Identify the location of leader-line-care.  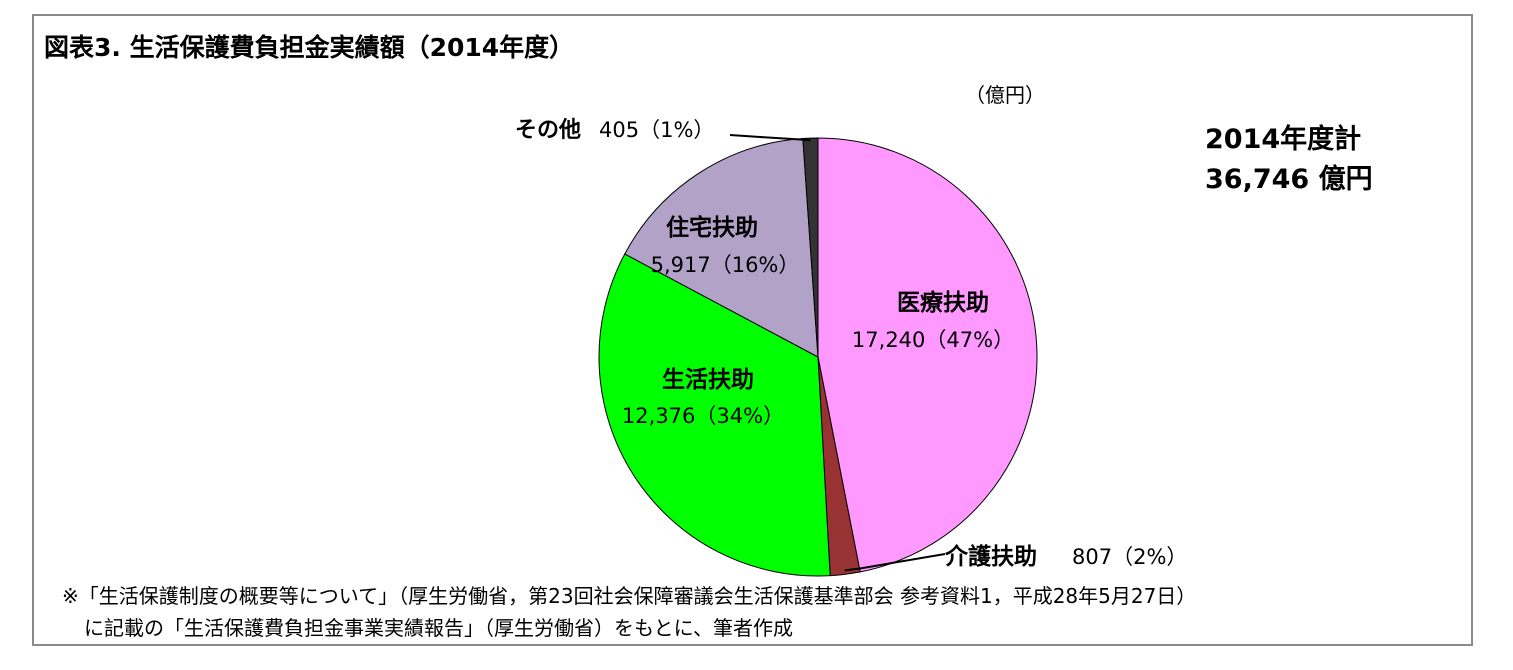
(895, 562).